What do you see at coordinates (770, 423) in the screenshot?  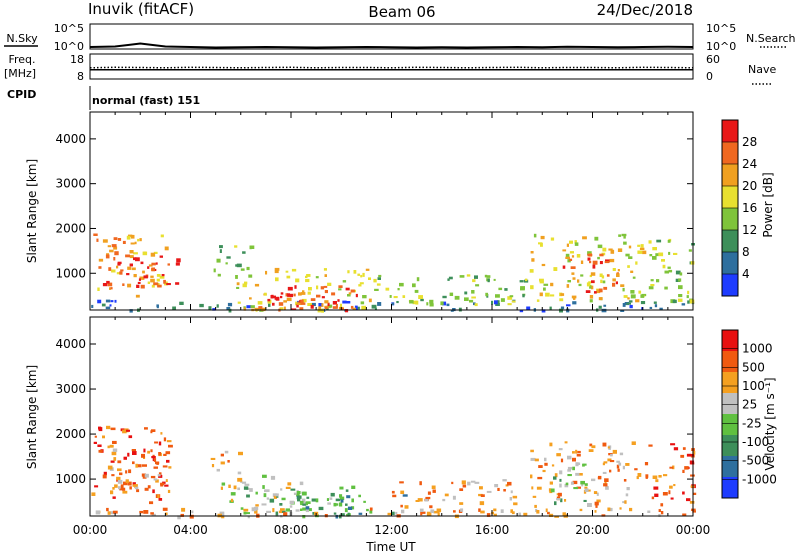 I see `velocity-colorbar-label: Velocity [m s⁻¹]` at bounding box center [770, 423].